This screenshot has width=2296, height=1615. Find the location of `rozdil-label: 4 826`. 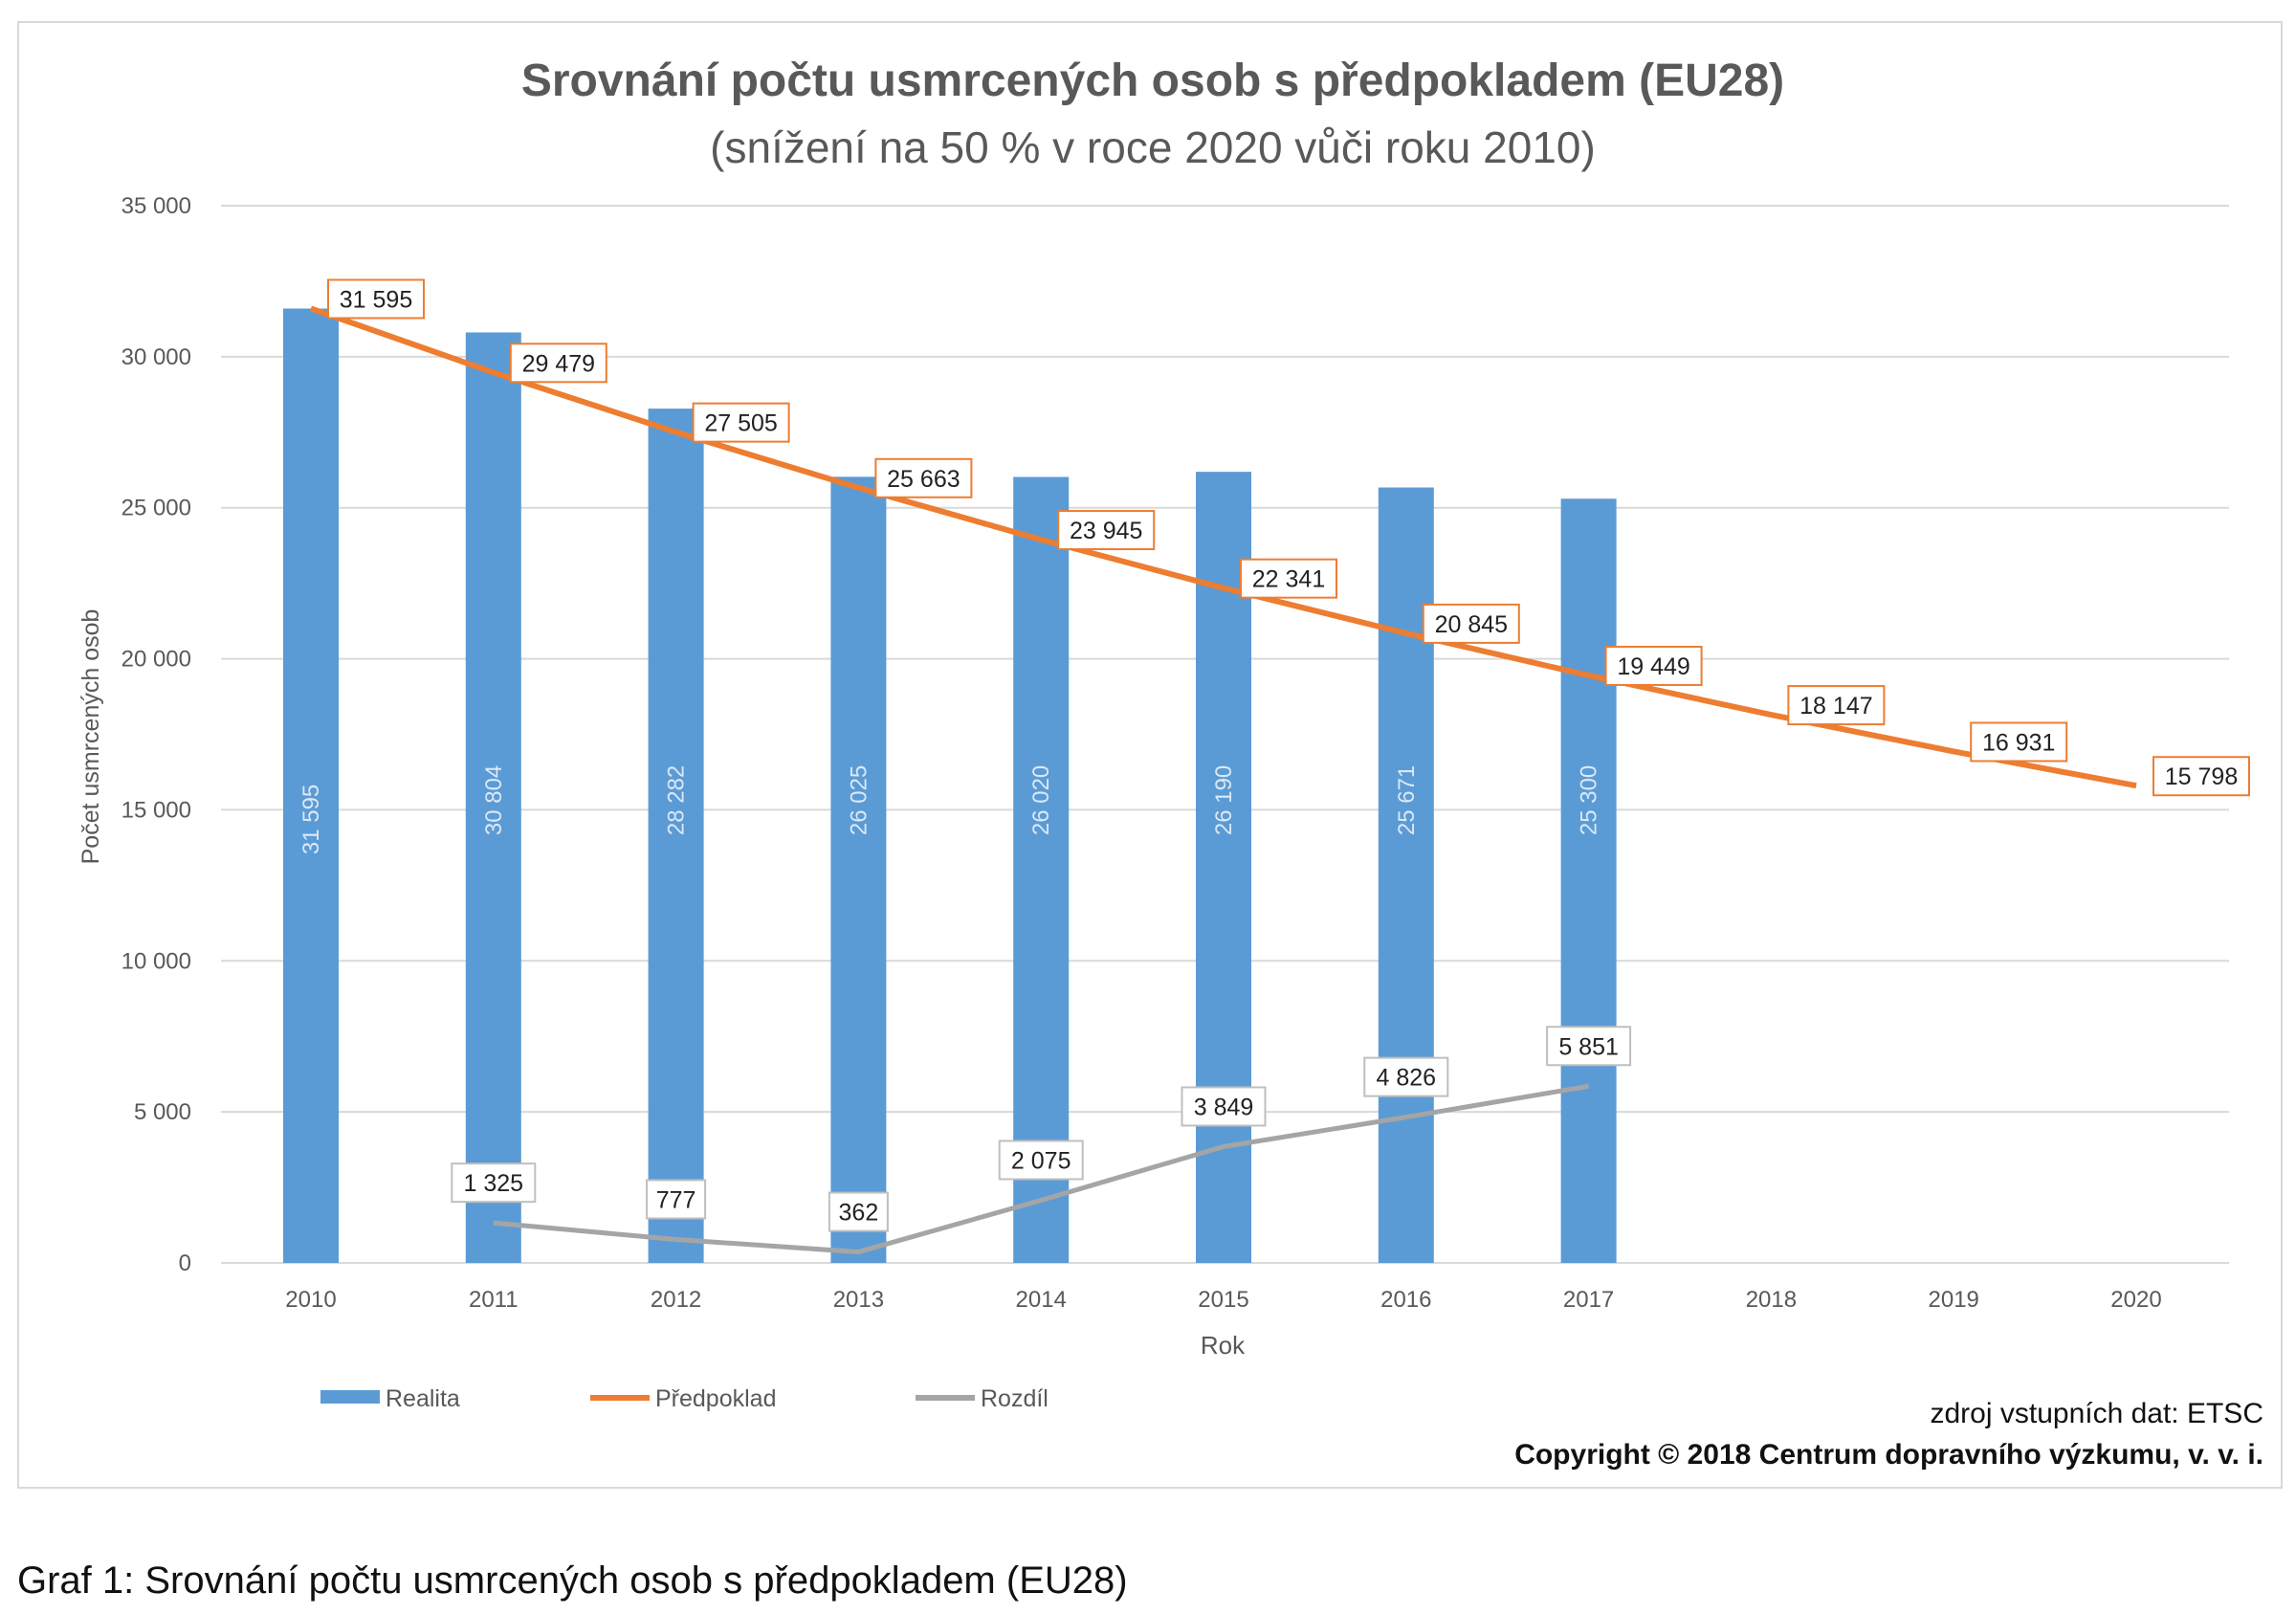

rozdil-label: 4 826 is located at coordinates (1407, 1078).